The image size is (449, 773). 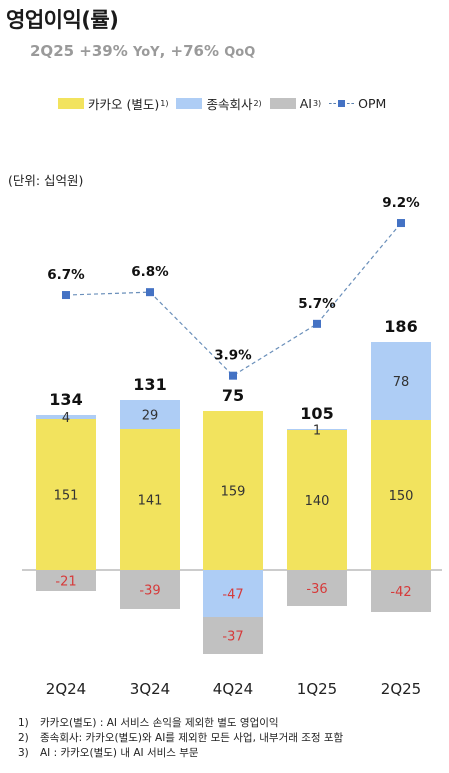 I want to click on legend-item-opm: OPM, so click(x=357, y=103).